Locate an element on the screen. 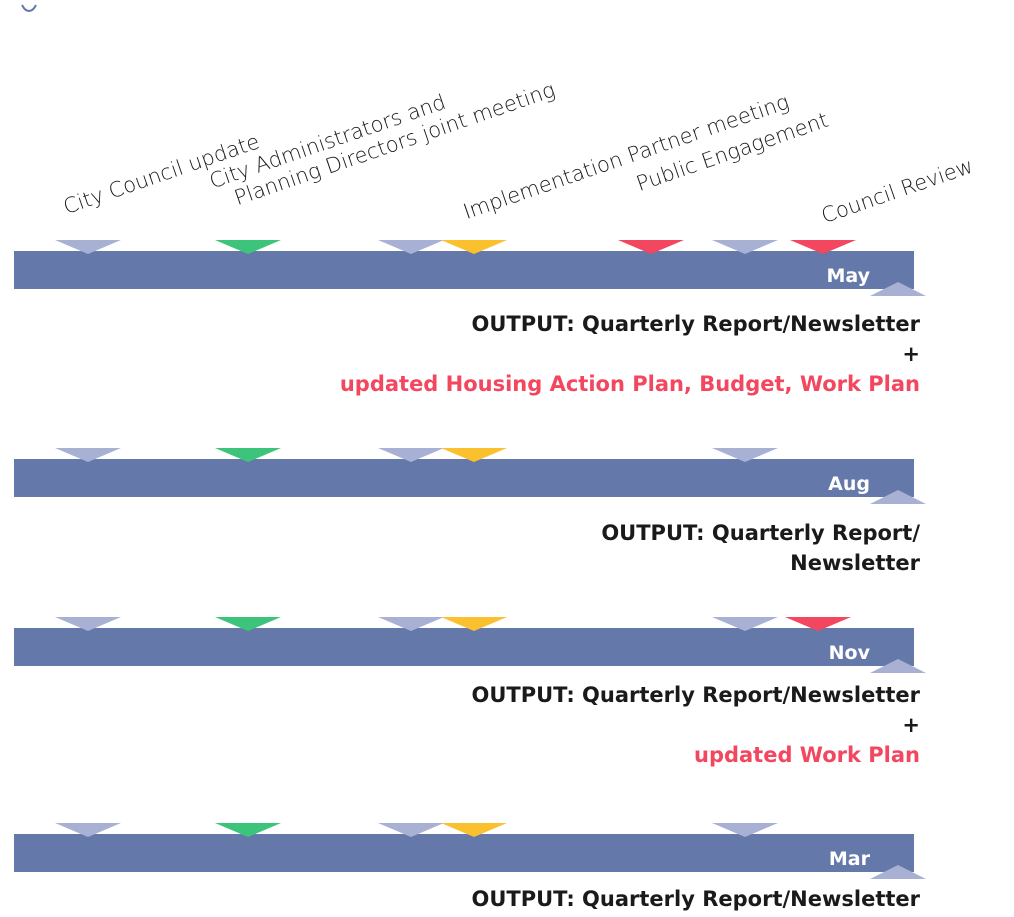 The width and height of the screenshot is (1014, 917). column-label-council-review: Council Review is located at coordinates (897, 190).